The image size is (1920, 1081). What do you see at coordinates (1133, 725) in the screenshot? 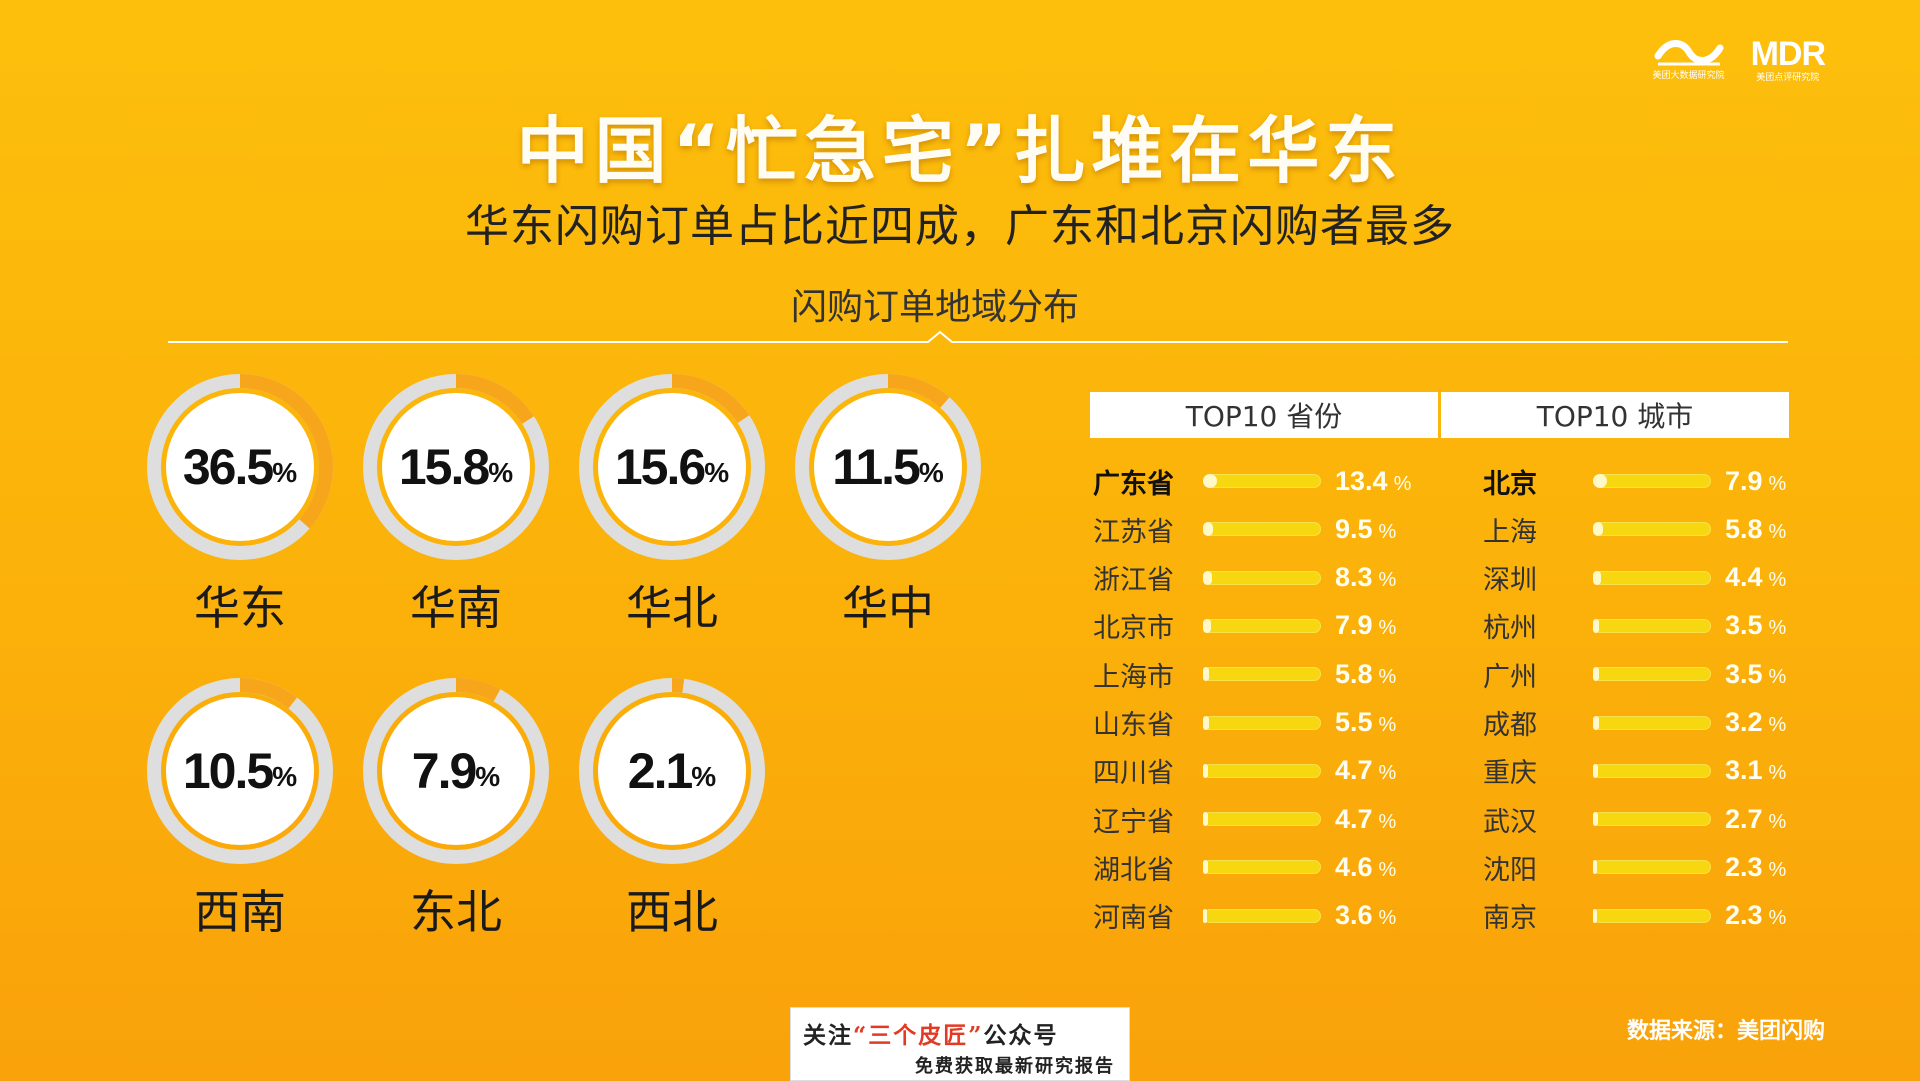
I see `ranking-label: 山东省` at bounding box center [1133, 725].